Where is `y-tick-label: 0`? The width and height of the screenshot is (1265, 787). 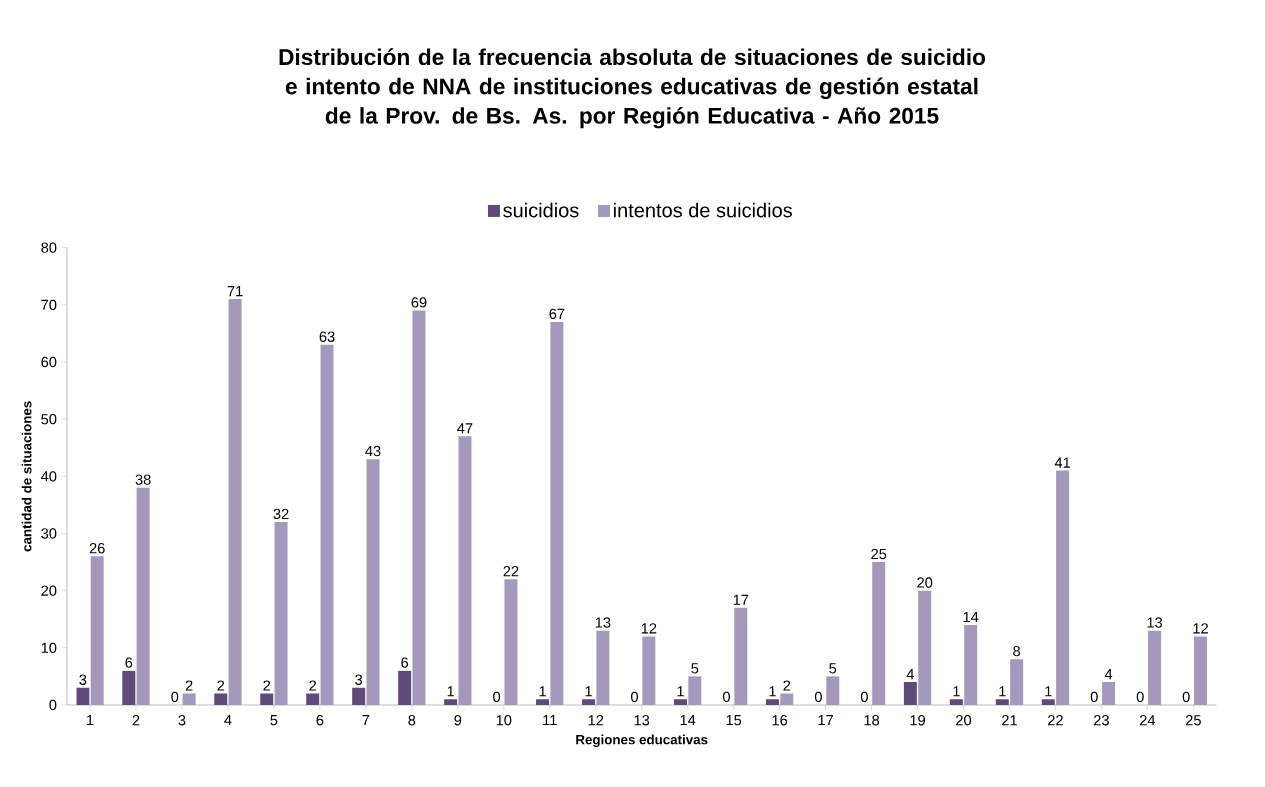 y-tick-label: 0 is located at coordinates (53, 705).